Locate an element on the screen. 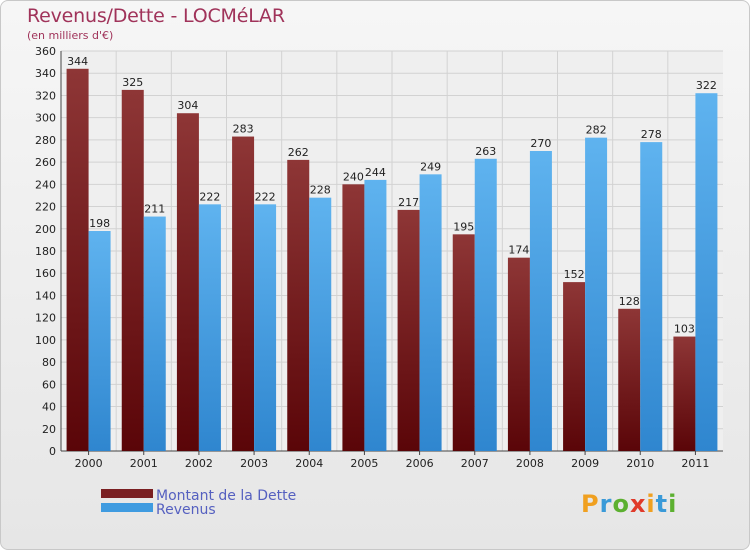  logo-letter: t is located at coordinates (662, 504).